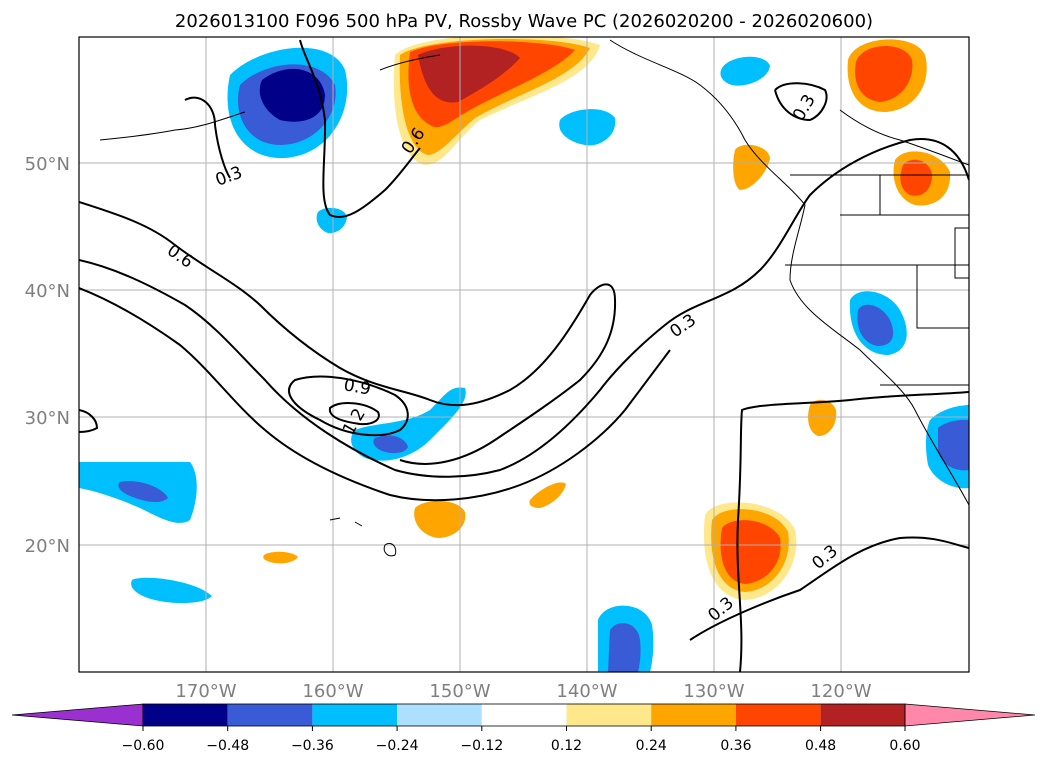 This screenshot has height=765, width=1047. Describe the element at coordinates (829, 588) in the screenshot. I see `contour-03-se` at that location.